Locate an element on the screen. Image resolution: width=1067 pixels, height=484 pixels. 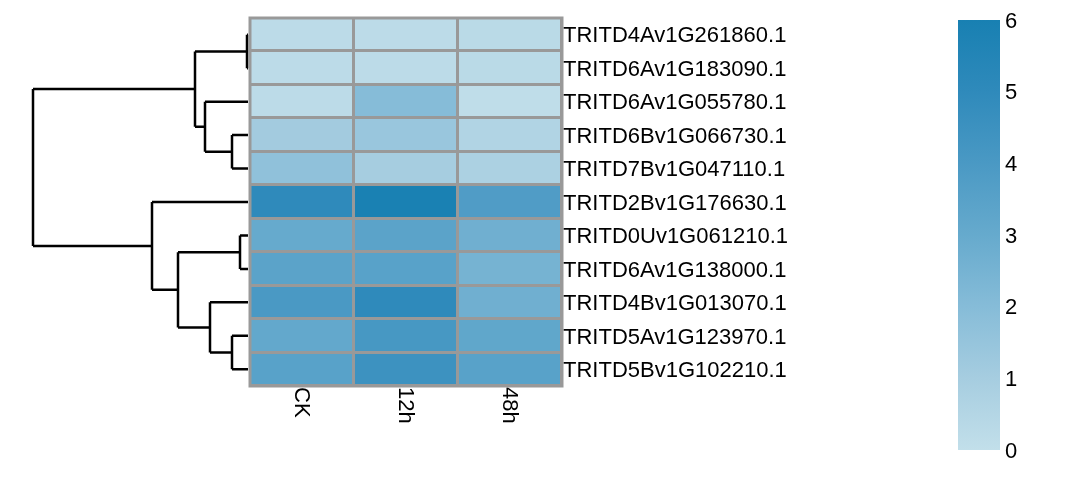
y-tick-label: TRITD7Bv1G047110.1 is located at coordinates (674, 169).